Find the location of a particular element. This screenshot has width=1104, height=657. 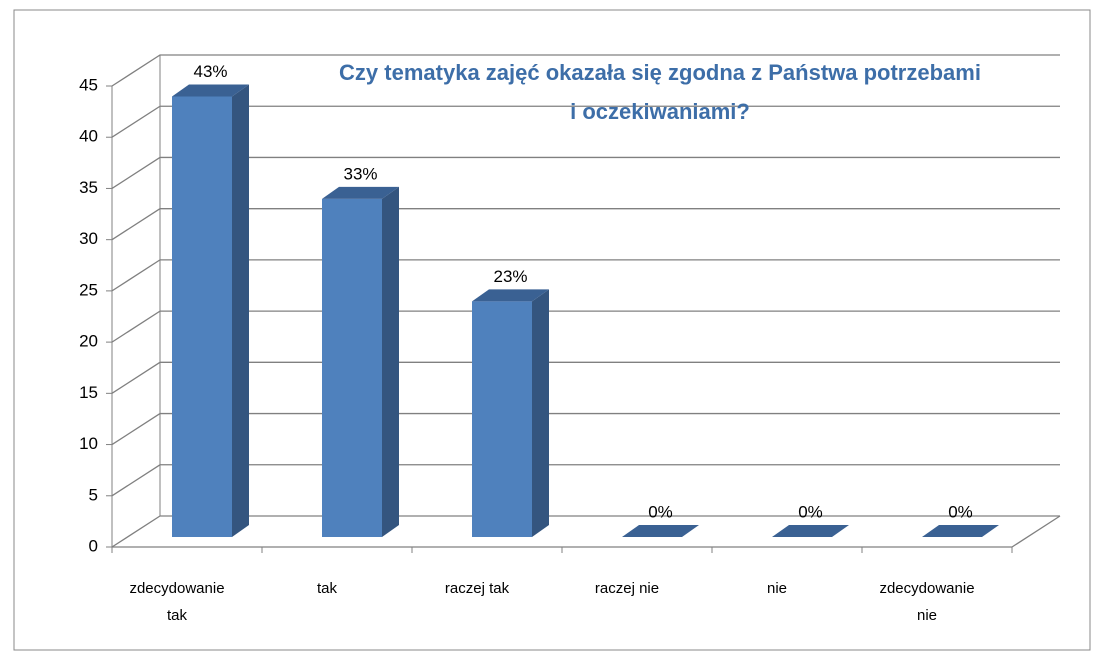

y-tick-label: 5 is located at coordinates (93, 494).